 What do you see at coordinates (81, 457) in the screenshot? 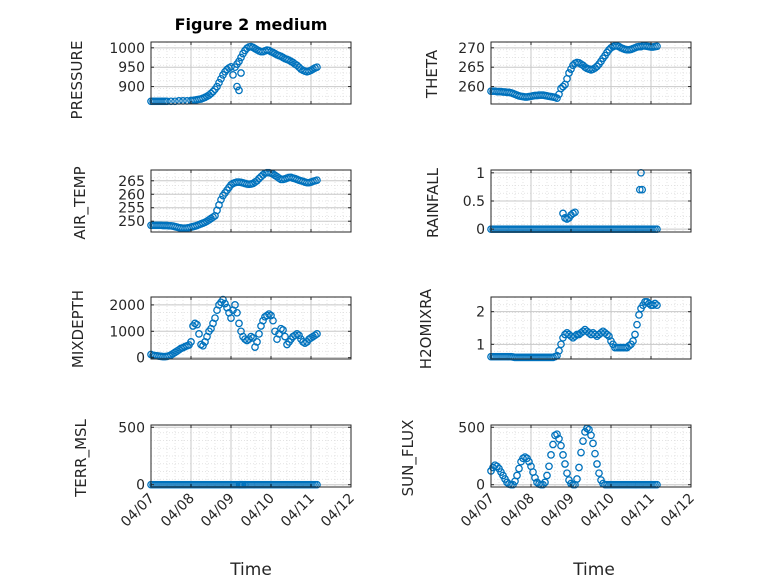
I see `y-axis-label: TERR_MSL` at bounding box center [81, 457].